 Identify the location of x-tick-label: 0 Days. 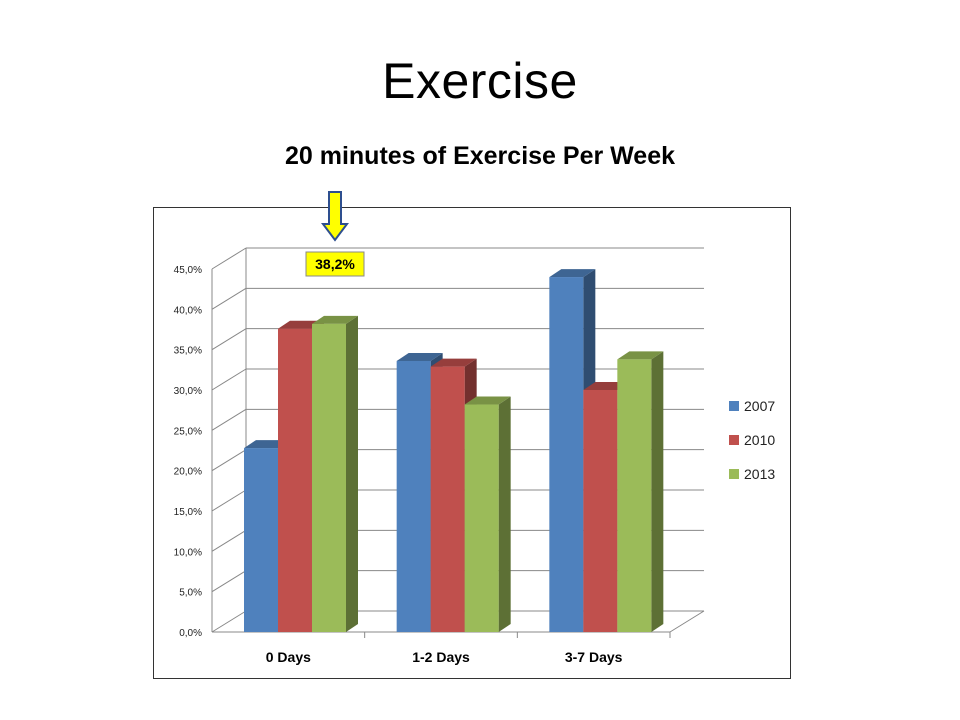
(288, 657).